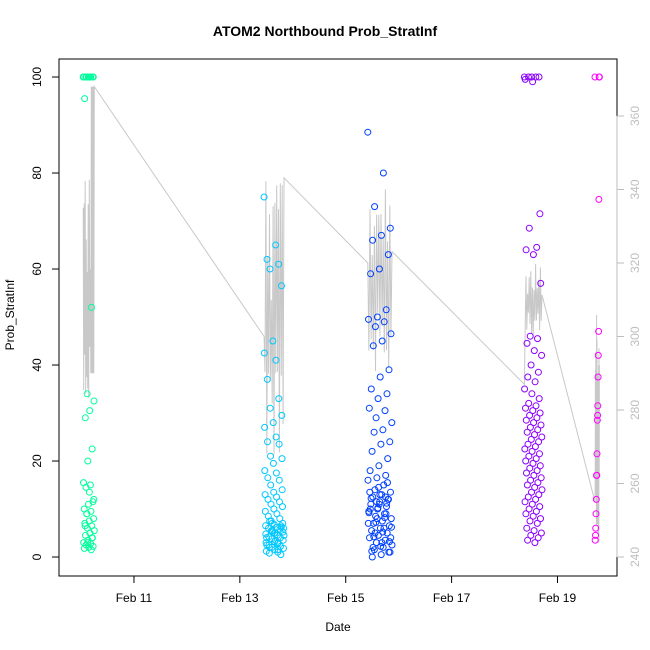 The height and width of the screenshot is (650, 650). What do you see at coordinates (134, 598) in the screenshot?
I see `x-tick-label: Feb 11` at bounding box center [134, 598].